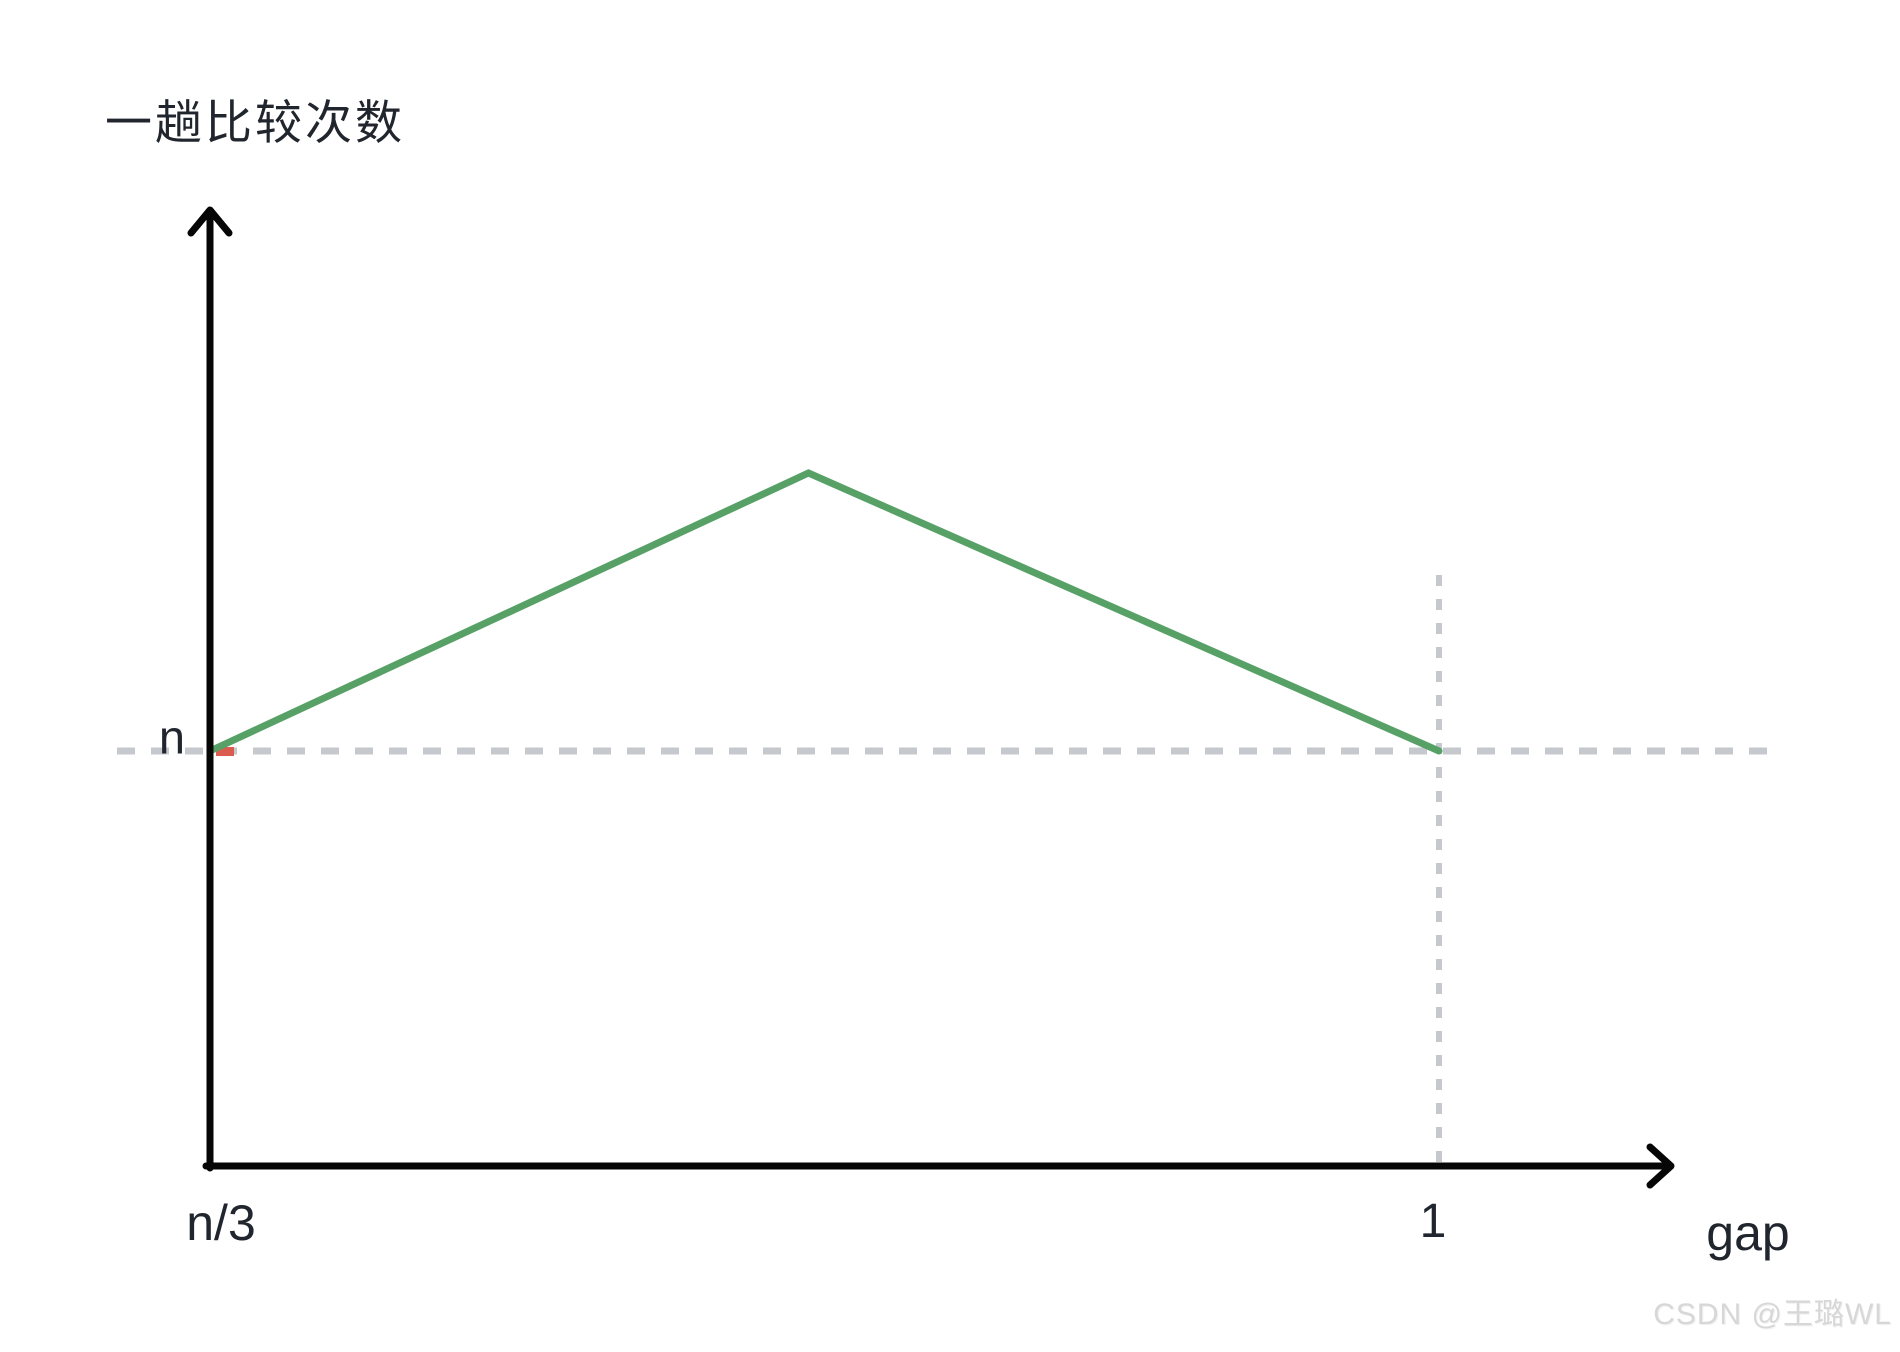  Describe the element at coordinates (1433, 1221) in the screenshot. I see `x-tick-label-1: 1` at that location.